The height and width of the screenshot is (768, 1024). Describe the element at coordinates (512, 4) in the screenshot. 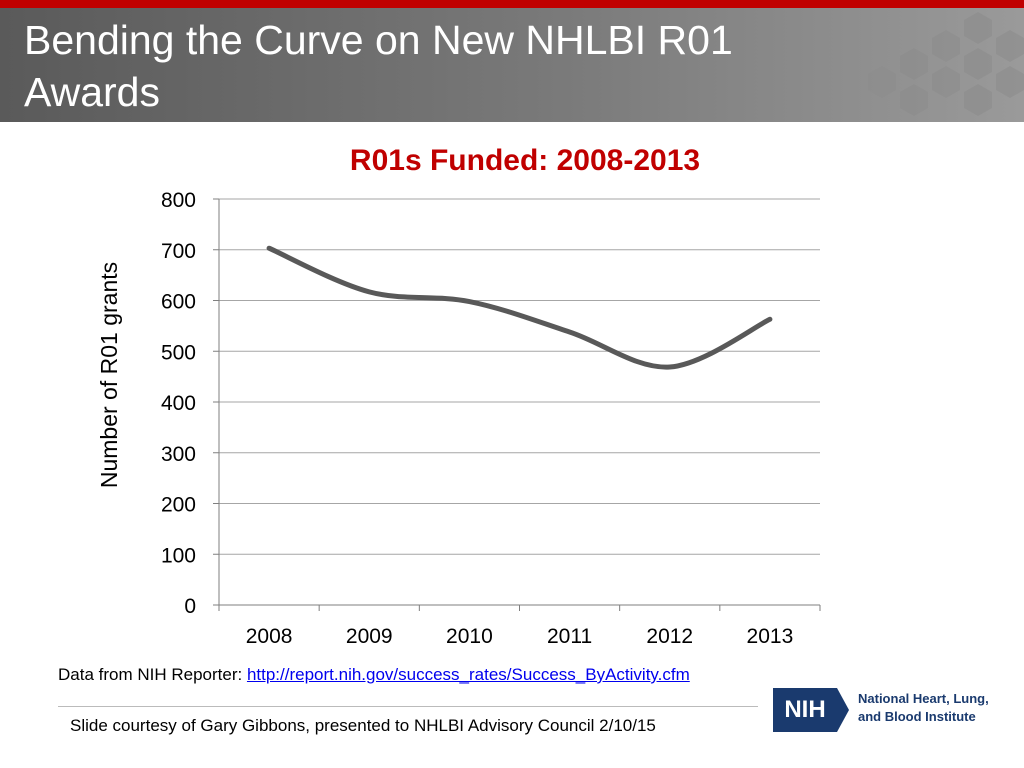

I see `top-accent-stripe` at that location.